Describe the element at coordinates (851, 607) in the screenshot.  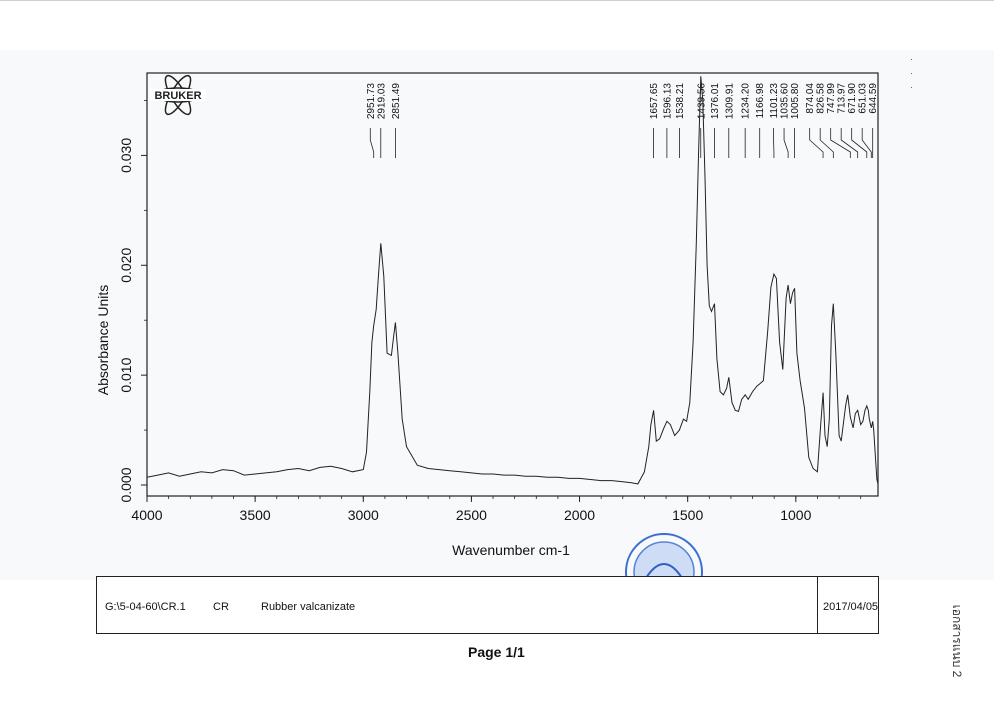
I see `measurement-date: 2017/04/05` at that location.